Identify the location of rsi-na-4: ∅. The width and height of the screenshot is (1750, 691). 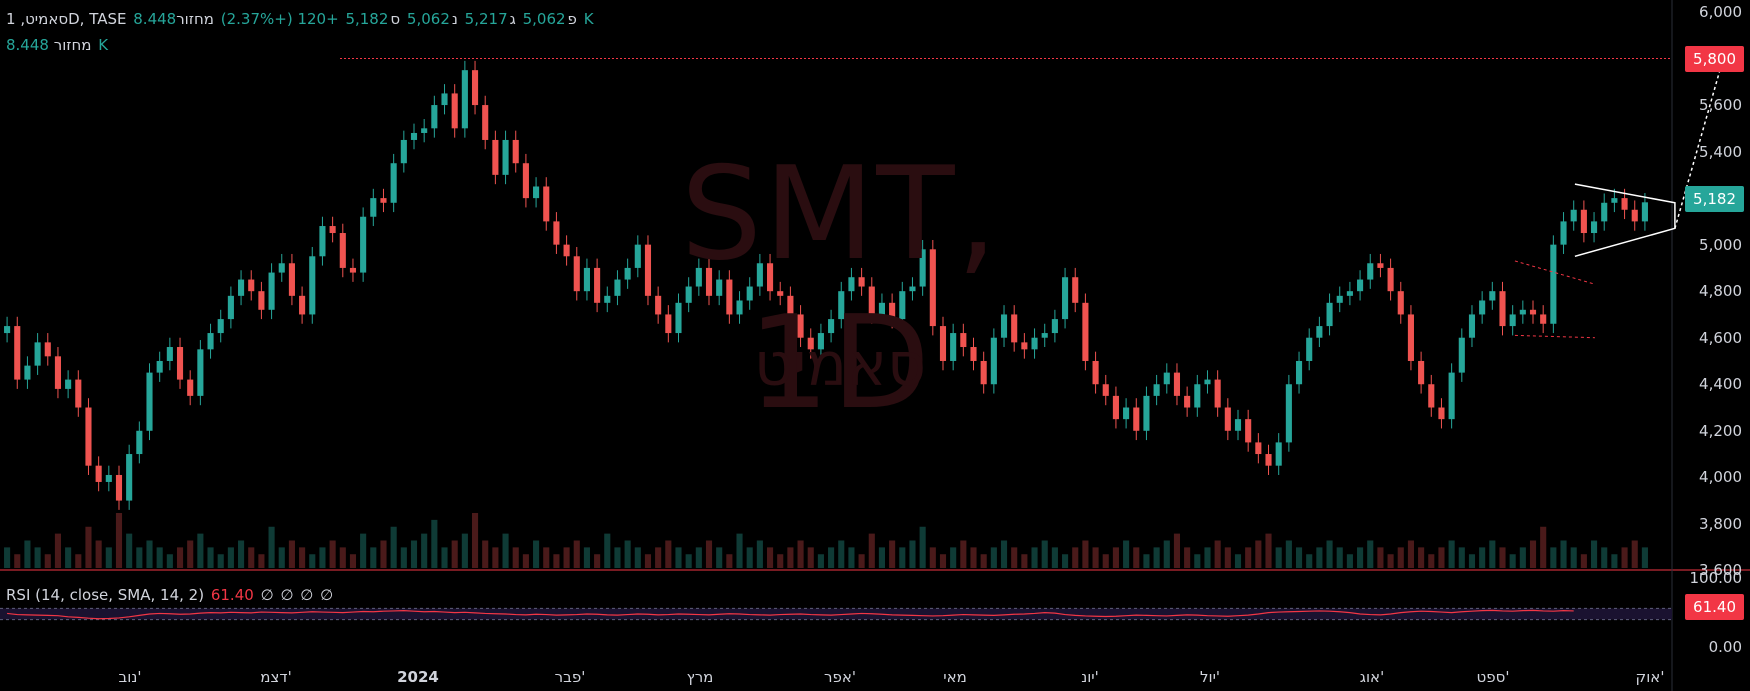
(327, 595).